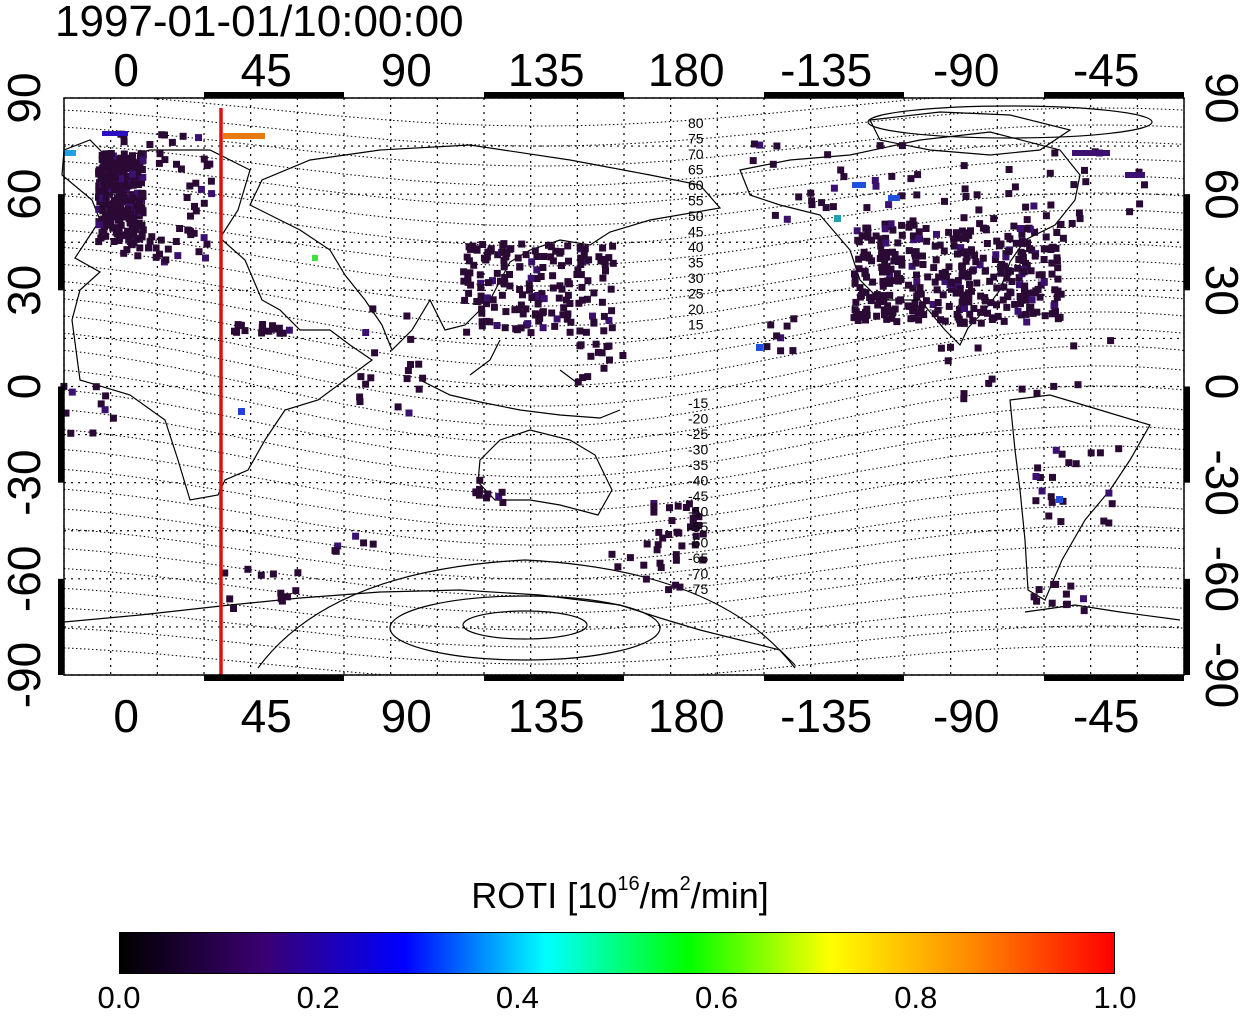  What do you see at coordinates (826, 716) in the screenshot?
I see `x-tick-label-bottom: -135` at bounding box center [826, 716].